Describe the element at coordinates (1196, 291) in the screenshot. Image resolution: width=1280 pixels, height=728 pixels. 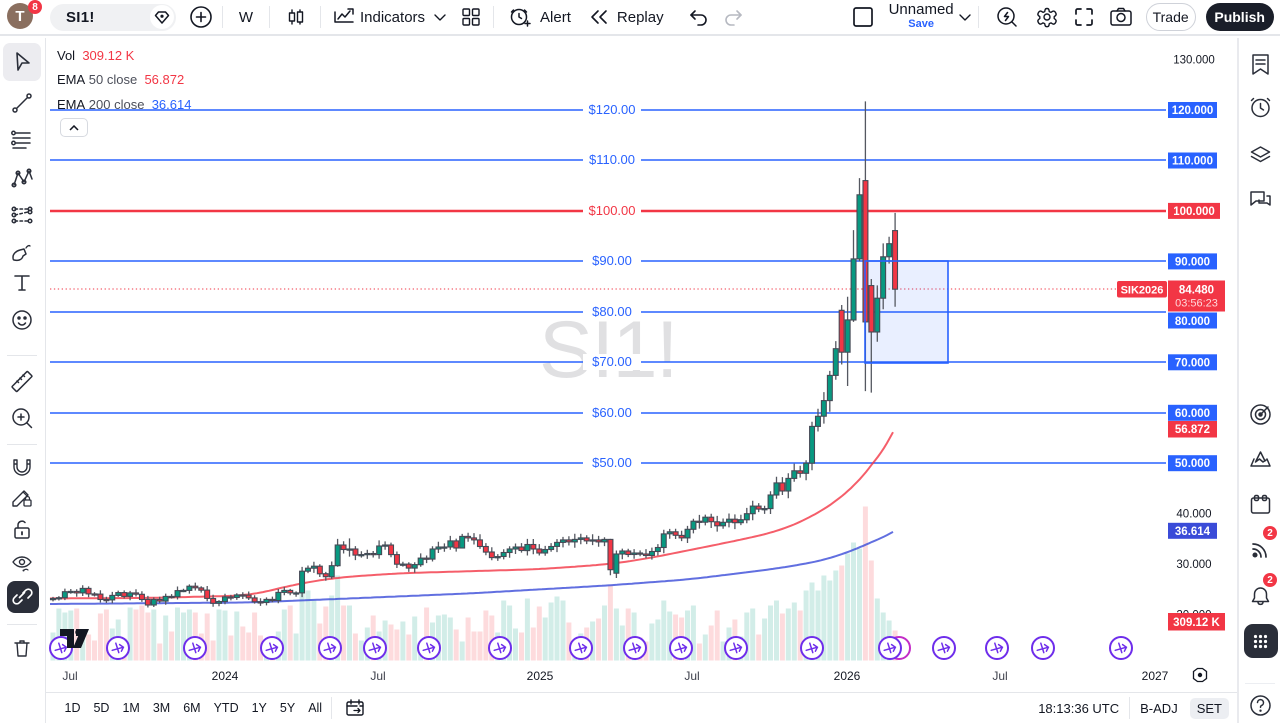
I see `svg-text: 84.480` at that location.